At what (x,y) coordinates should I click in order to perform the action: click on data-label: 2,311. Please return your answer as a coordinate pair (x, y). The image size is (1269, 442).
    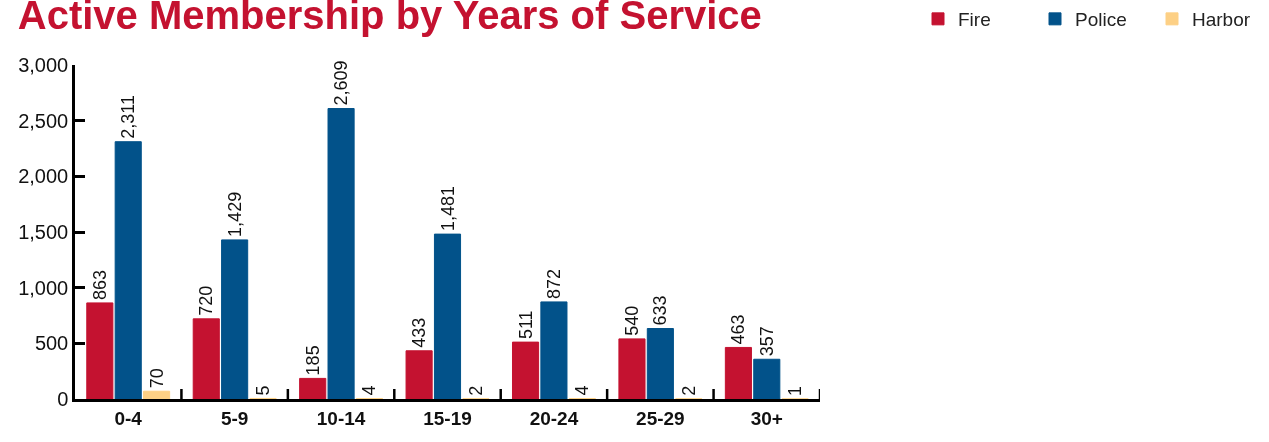
    Looking at the image, I should click on (128, 116).